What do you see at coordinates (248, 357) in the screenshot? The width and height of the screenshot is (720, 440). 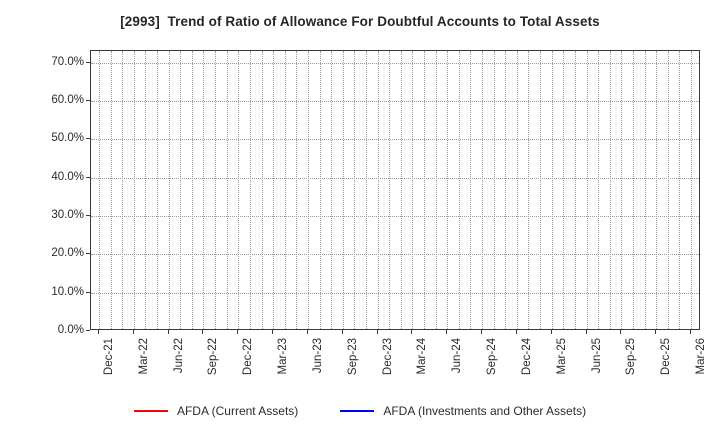 I see `x-axis-tick-label: Dec-22` at bounding box center [248, 357].